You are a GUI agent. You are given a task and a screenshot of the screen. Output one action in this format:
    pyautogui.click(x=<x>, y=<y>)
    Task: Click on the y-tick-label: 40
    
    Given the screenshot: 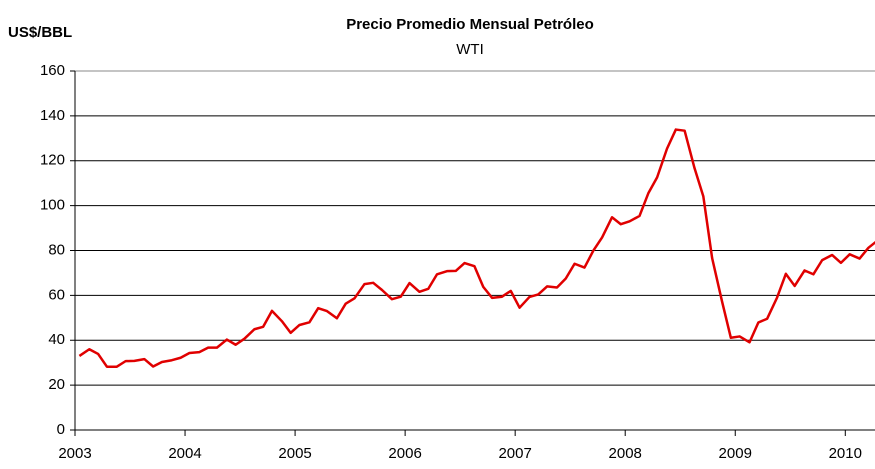 What is the action you would take?
    pyautogui.click(x=56, y=339)
    